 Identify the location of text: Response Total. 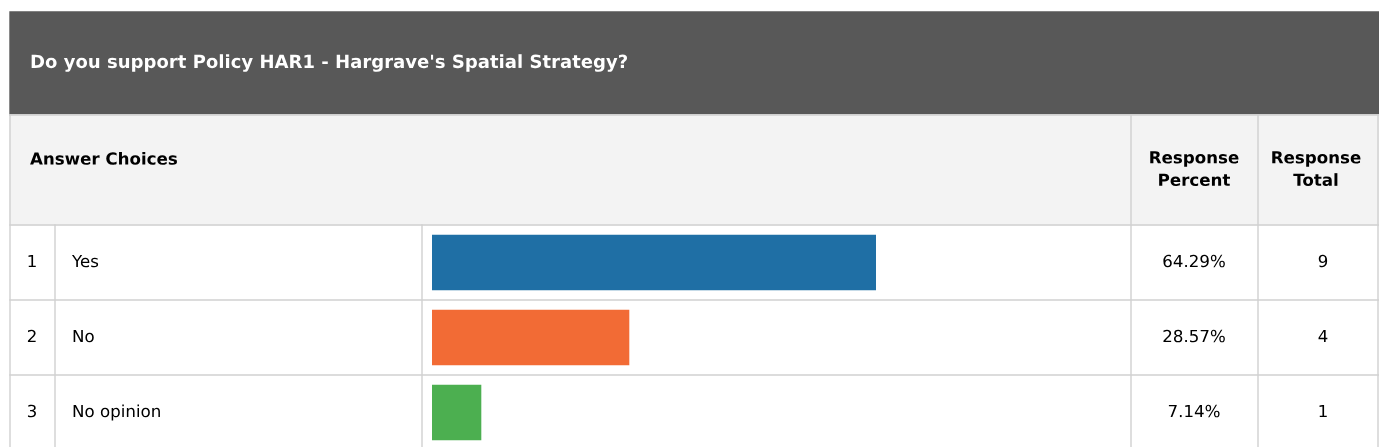
(1316, 169).